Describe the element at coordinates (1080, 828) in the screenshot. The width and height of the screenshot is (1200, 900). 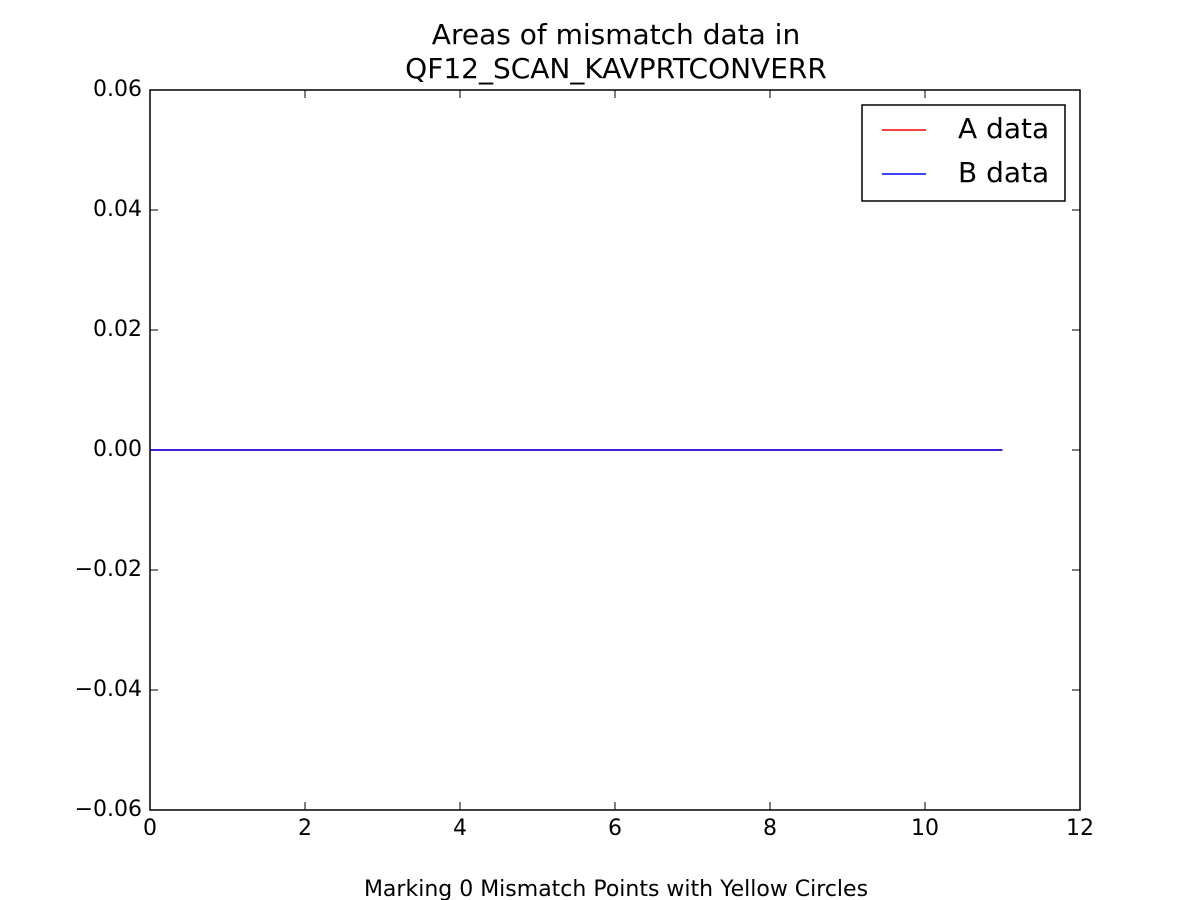
I see `x-tick-label: 12` at that location.